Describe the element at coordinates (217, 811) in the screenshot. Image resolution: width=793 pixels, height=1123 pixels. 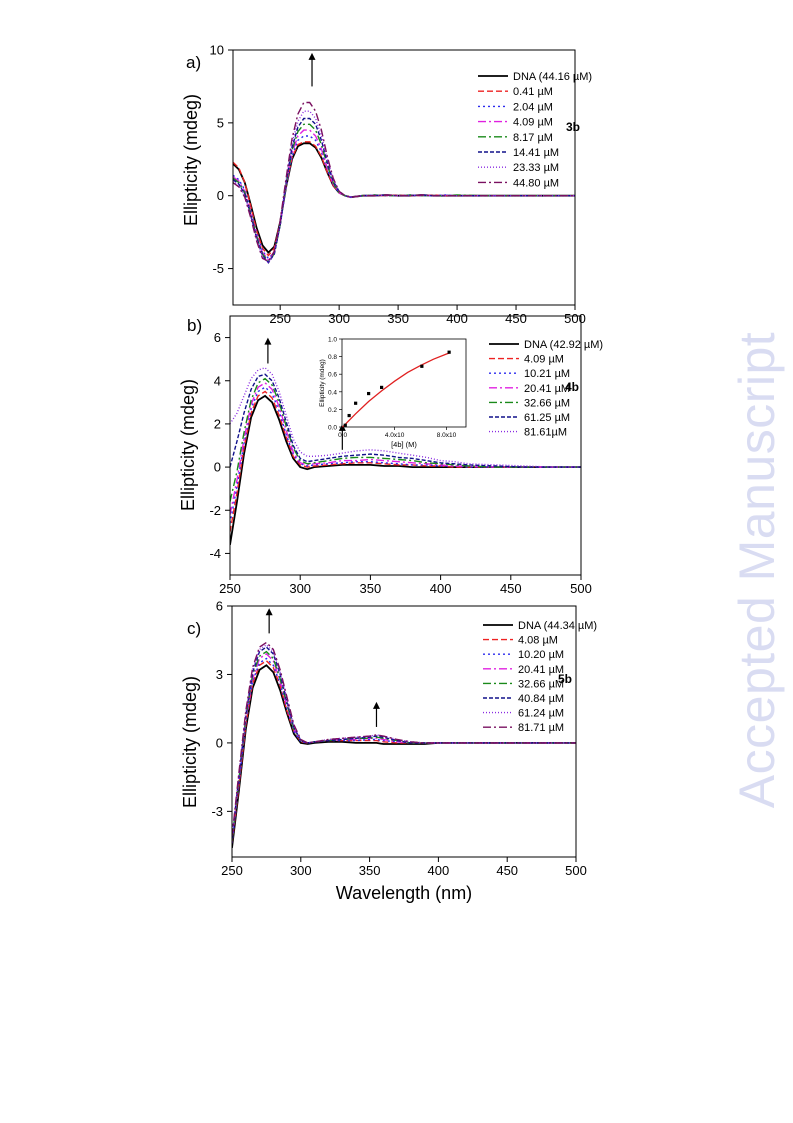
I see `y-tick-label: -3` at that location.